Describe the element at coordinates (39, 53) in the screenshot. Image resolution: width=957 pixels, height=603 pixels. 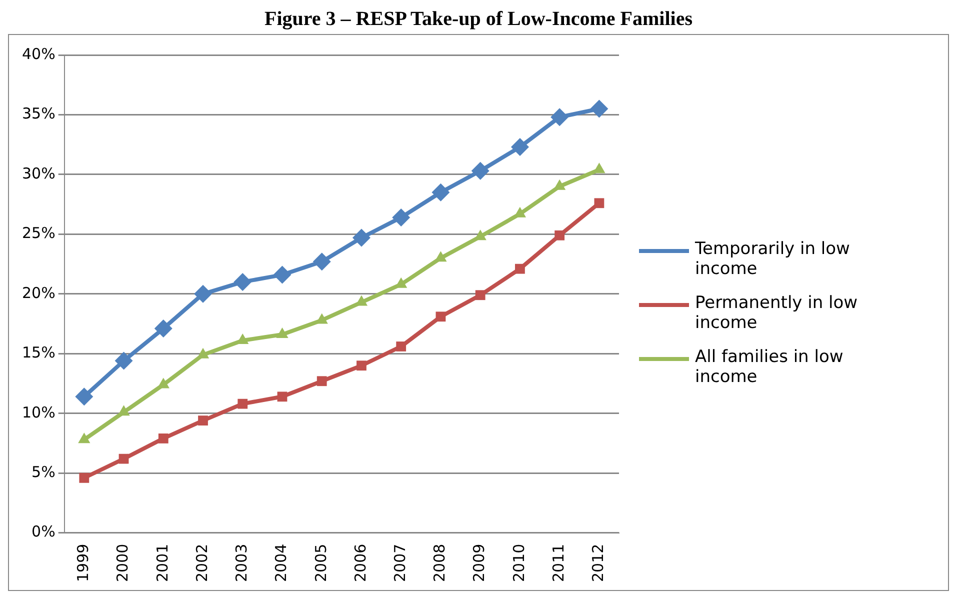
I see `y-tick-label: 40%` at that location.